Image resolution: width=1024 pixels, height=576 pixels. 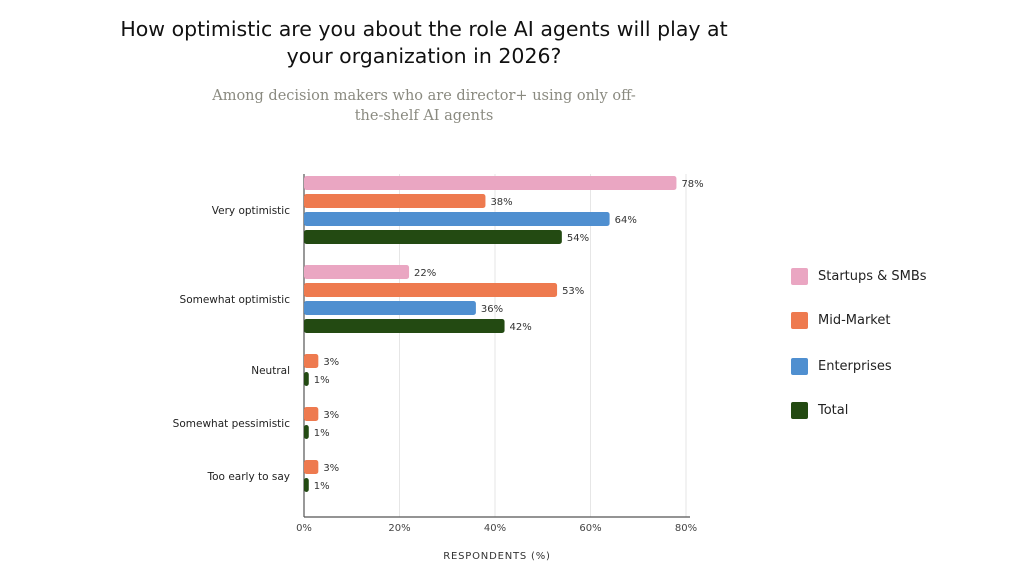 What do you see at coordinates (854, 320) in the screenshot?
I see `legend-label: Mid-Market` at bounding box center [854, 320].